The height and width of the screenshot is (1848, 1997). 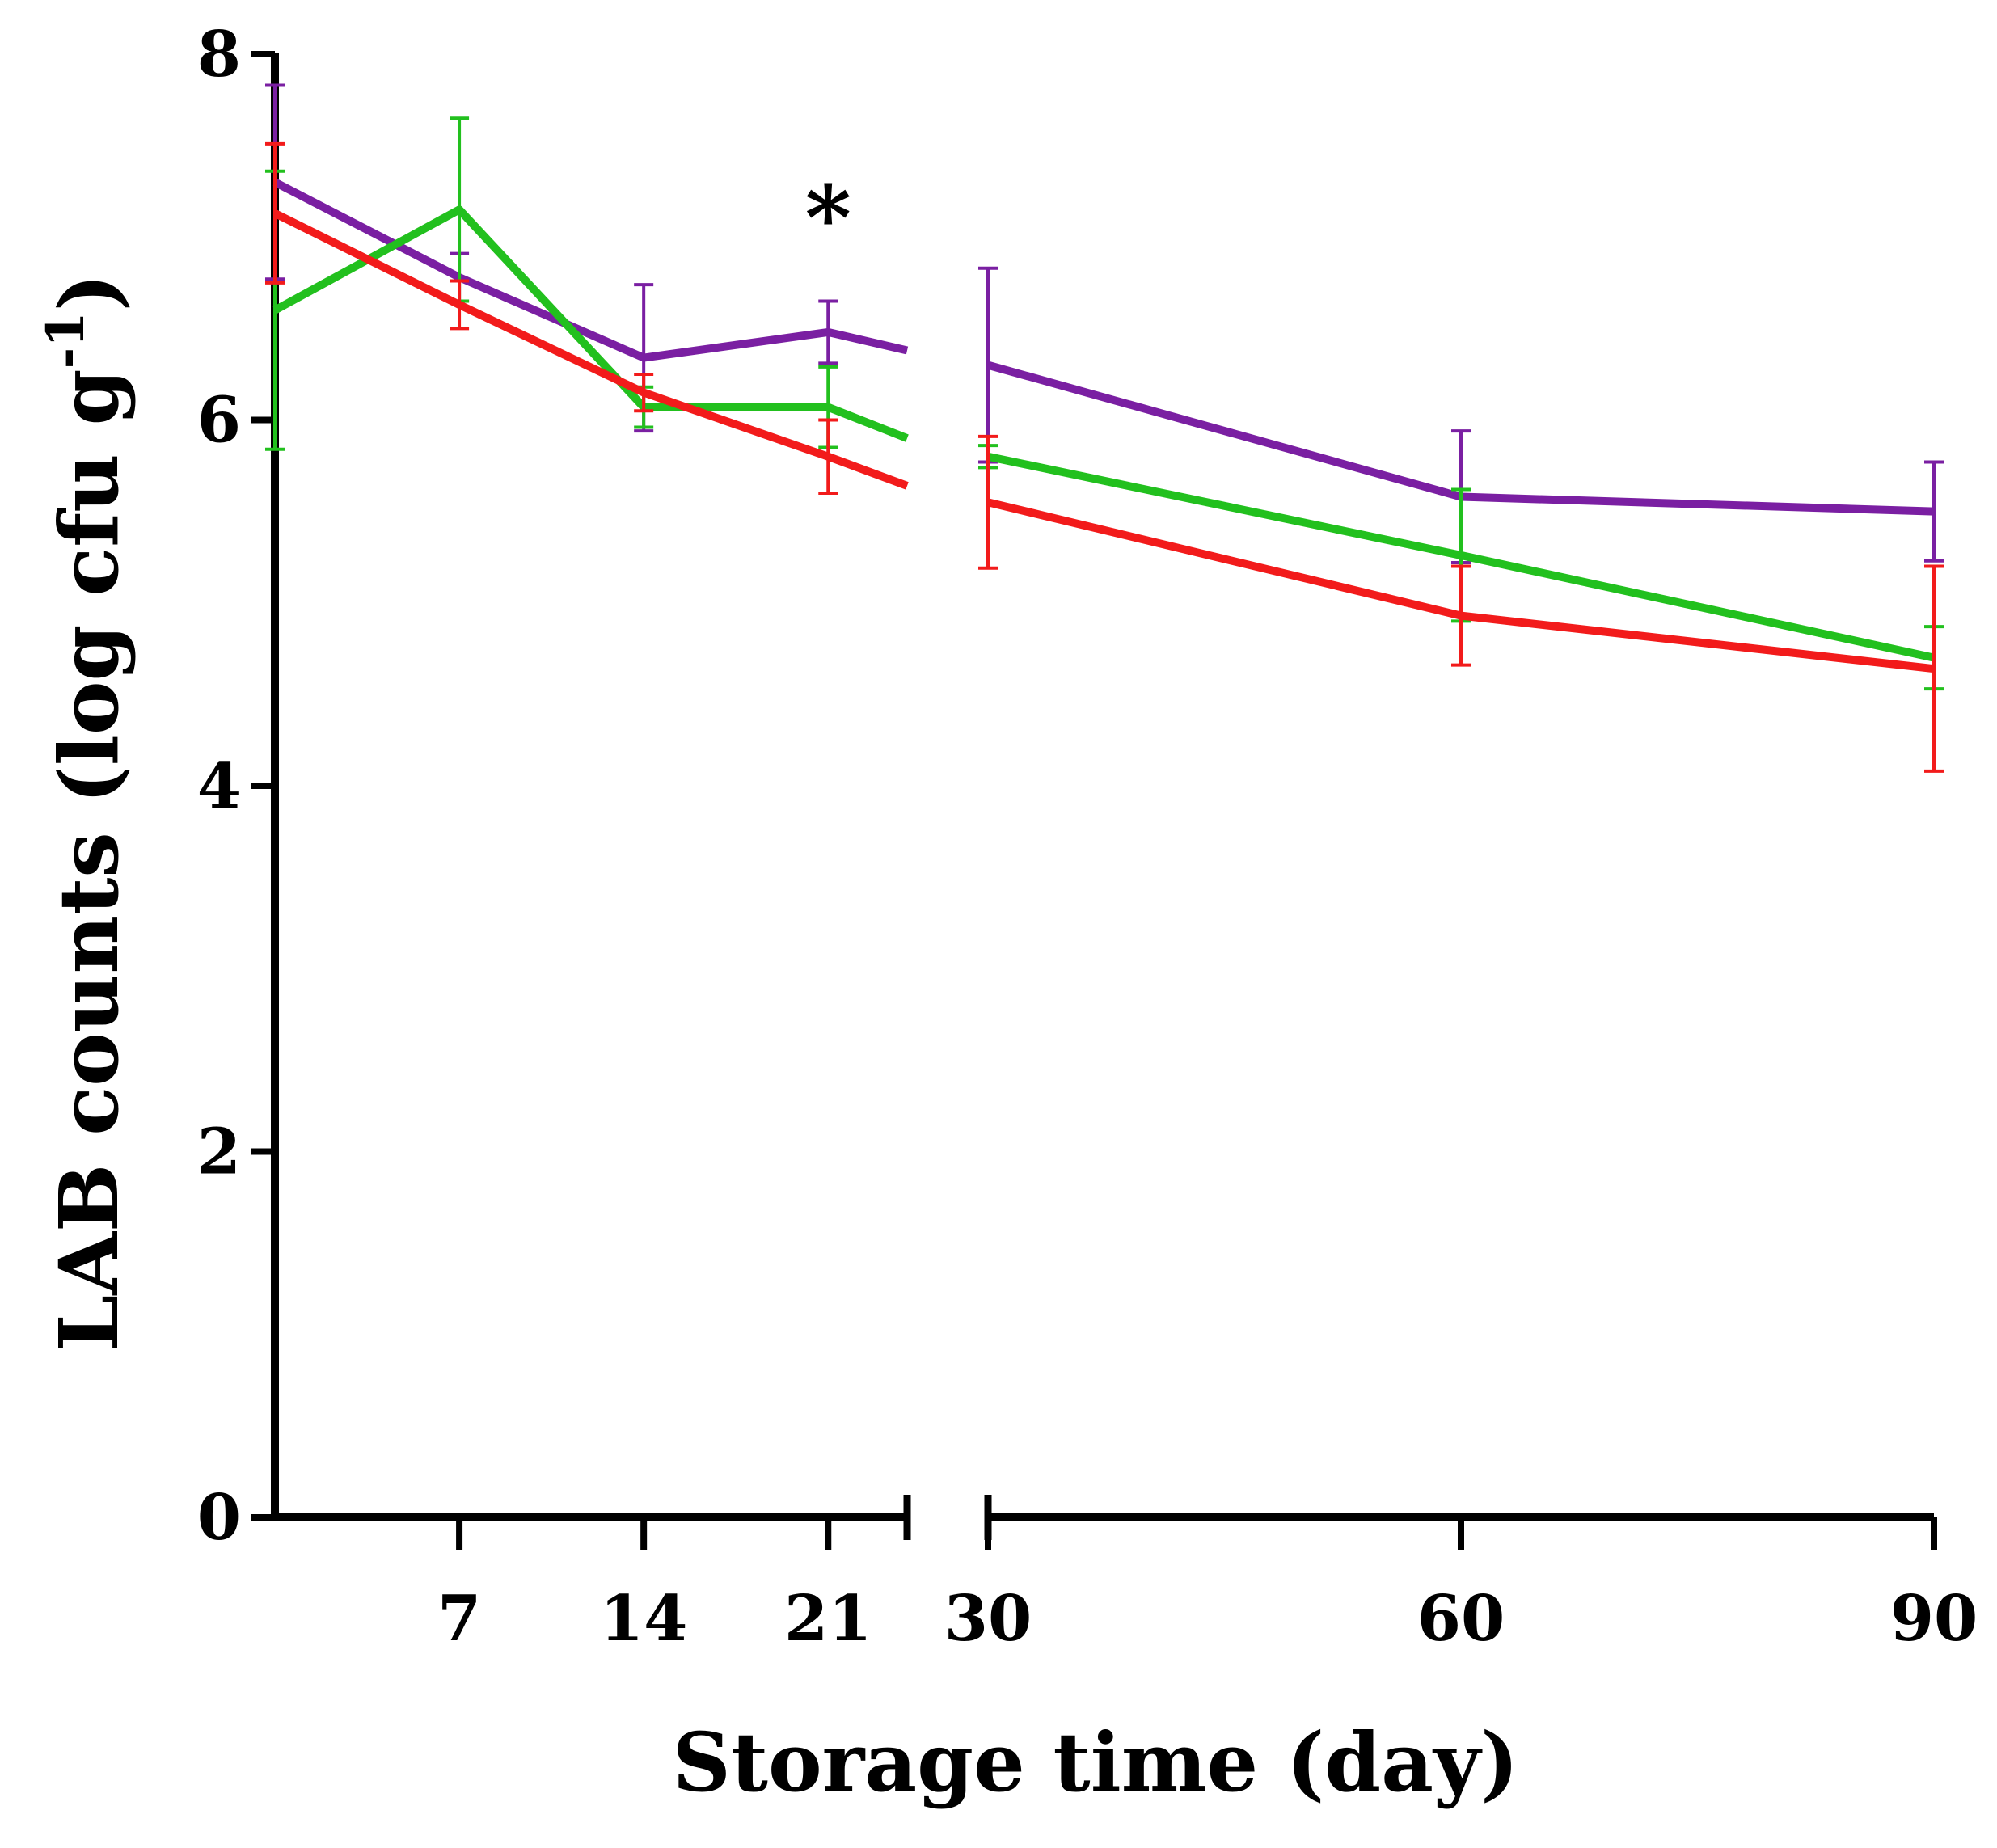 What do you see at coordinates (89, 292) in the screenshot?
I see `y-axis-title-close: )` at bounding box center [89, 292].